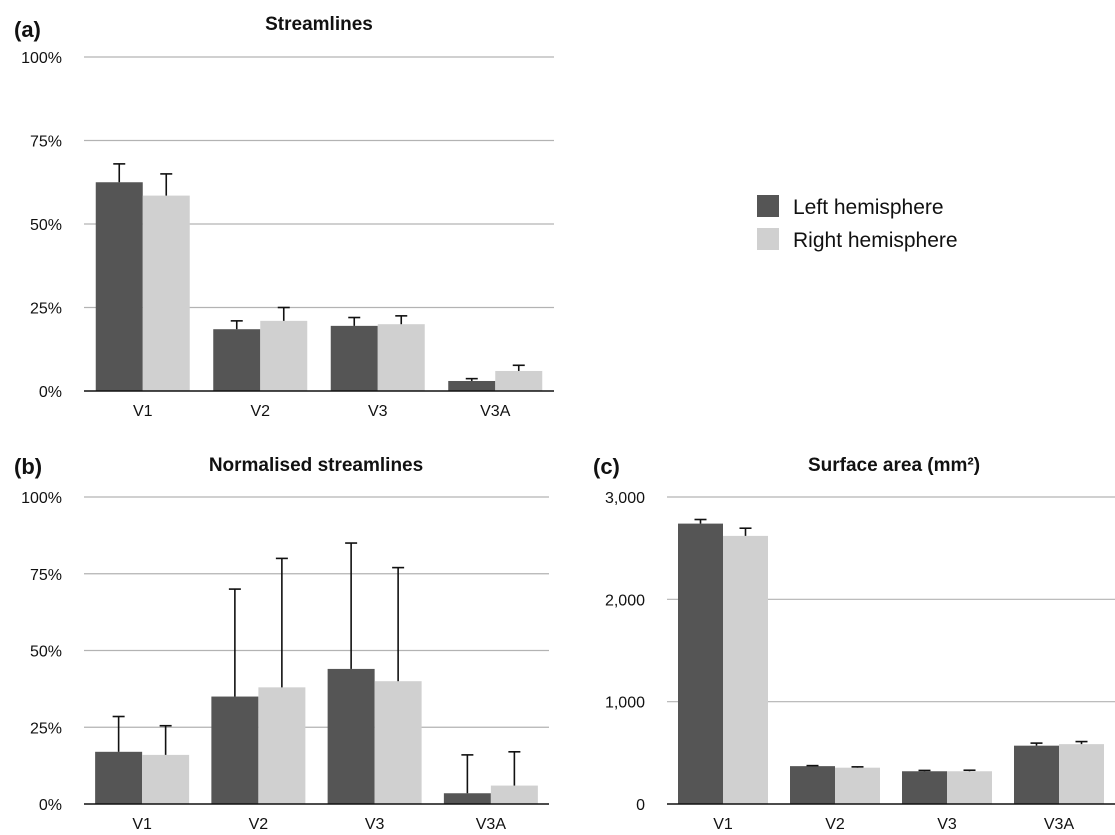 The height and width of the screenshot is (835, 1115). What do you see at coordinates (378, 411) in the screenshot?
I see `x-tick-label-a-2: V3` at bounding box center [378, 411].